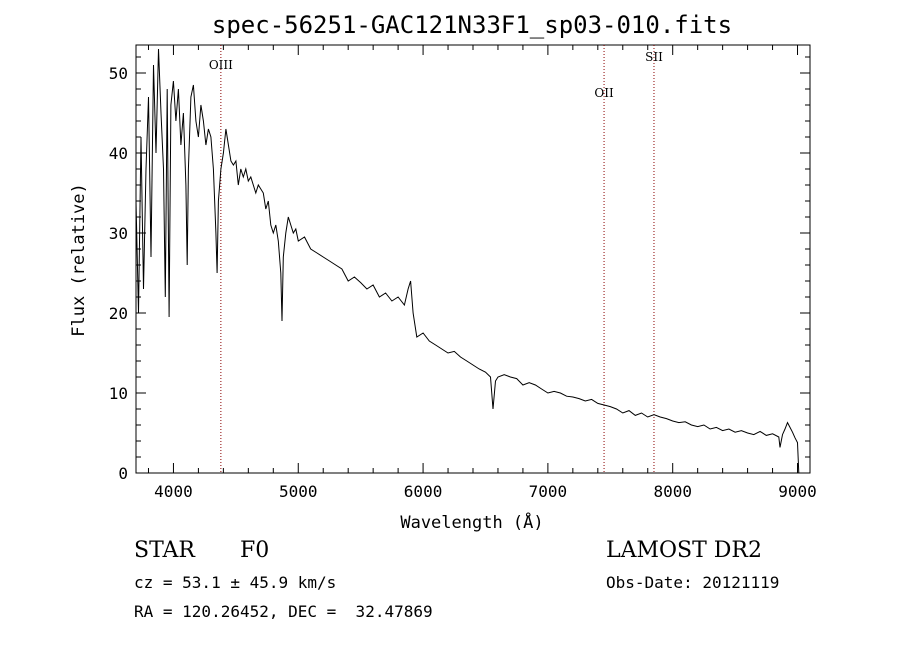  I want to click on obs-date-text: Obs-Date: 20121119, so click(693, 582).